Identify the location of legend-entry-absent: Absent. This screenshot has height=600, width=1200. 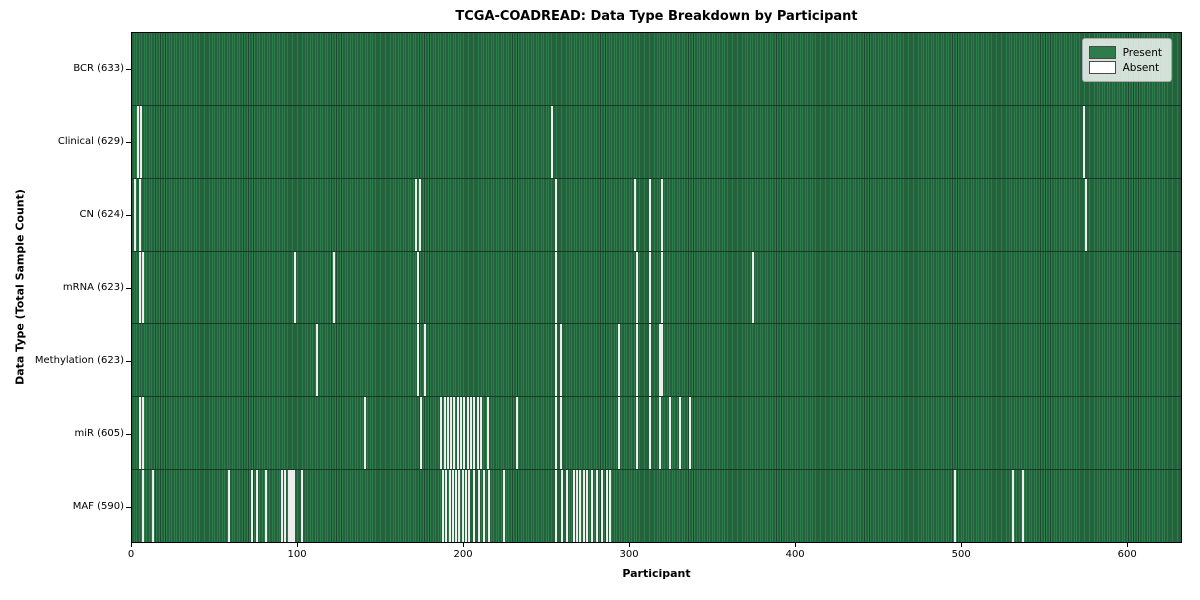
(1125, 67).